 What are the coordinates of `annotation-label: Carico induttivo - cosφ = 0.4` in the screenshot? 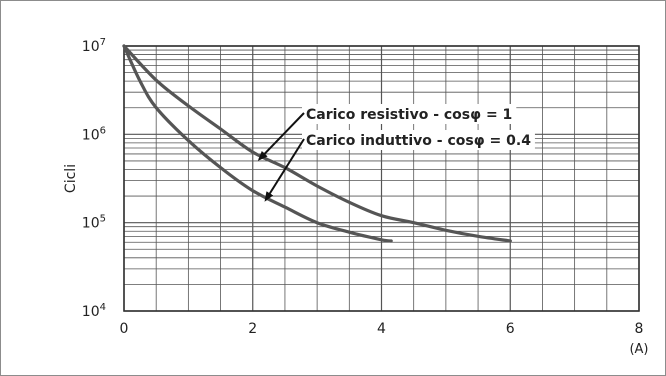 It's located at (418, 141).